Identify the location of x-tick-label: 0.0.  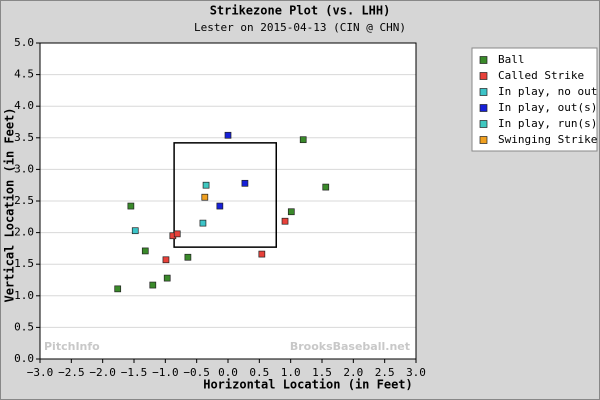
(228, 372).